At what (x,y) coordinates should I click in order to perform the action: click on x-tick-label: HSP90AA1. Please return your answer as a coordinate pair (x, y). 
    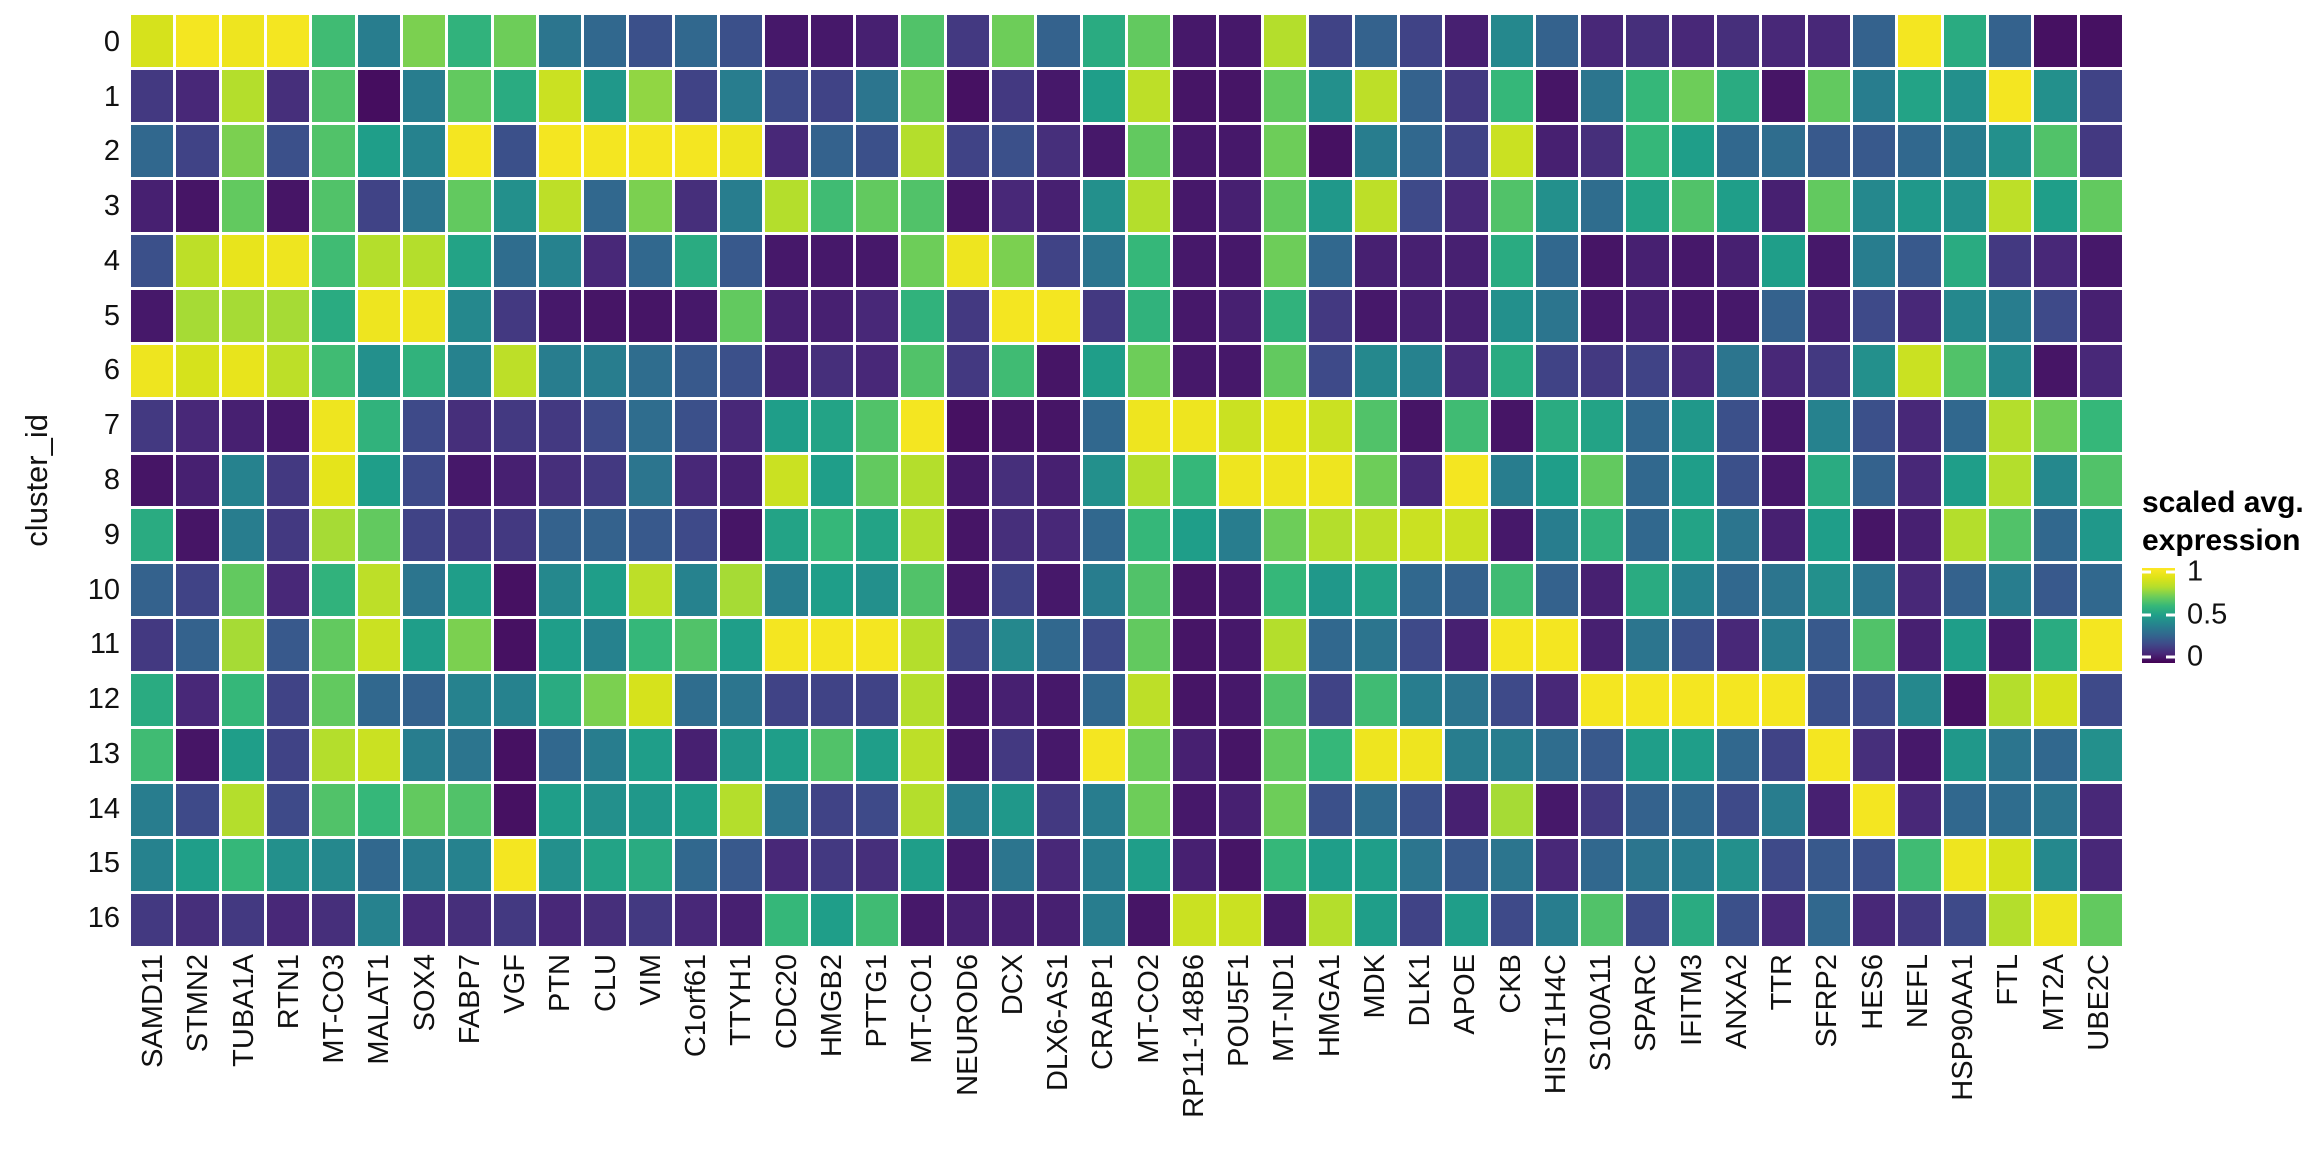
    Looking at the image, I should click on (1963, 1027).